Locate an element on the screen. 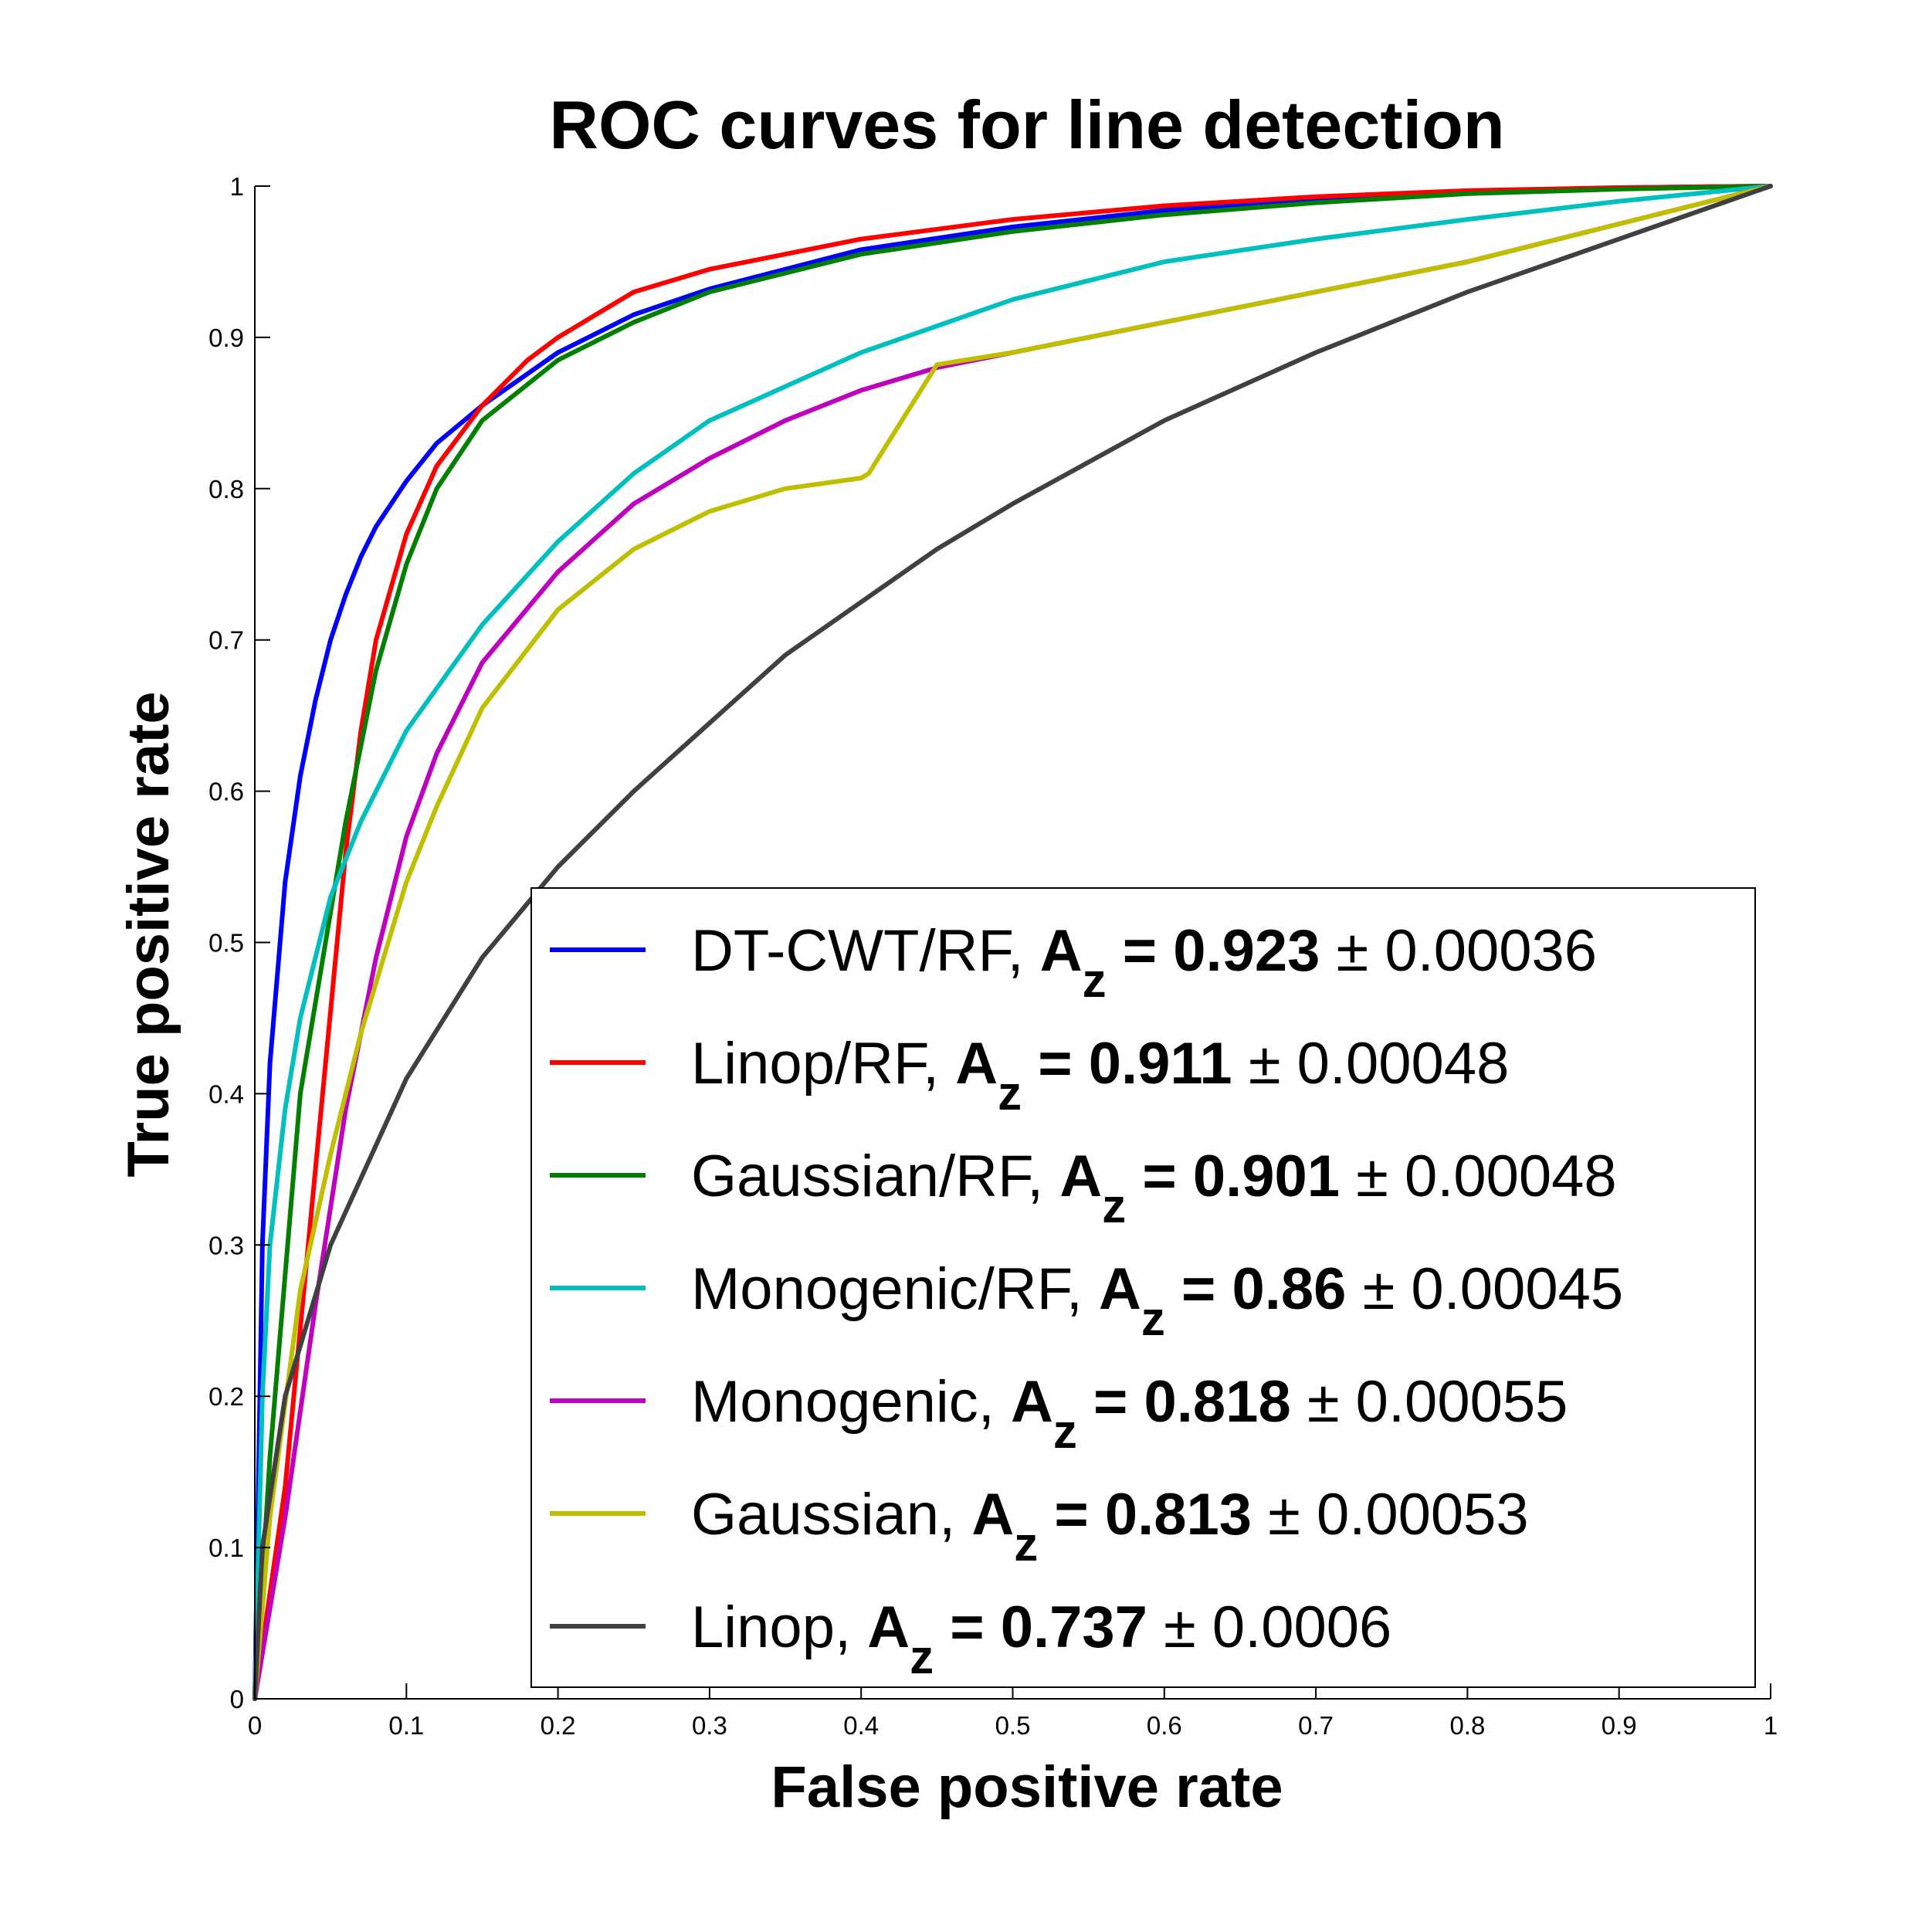 This screenshot has height=1932, width=1932. y-tick-label: 0.7 is located at coordinates (226, 640).